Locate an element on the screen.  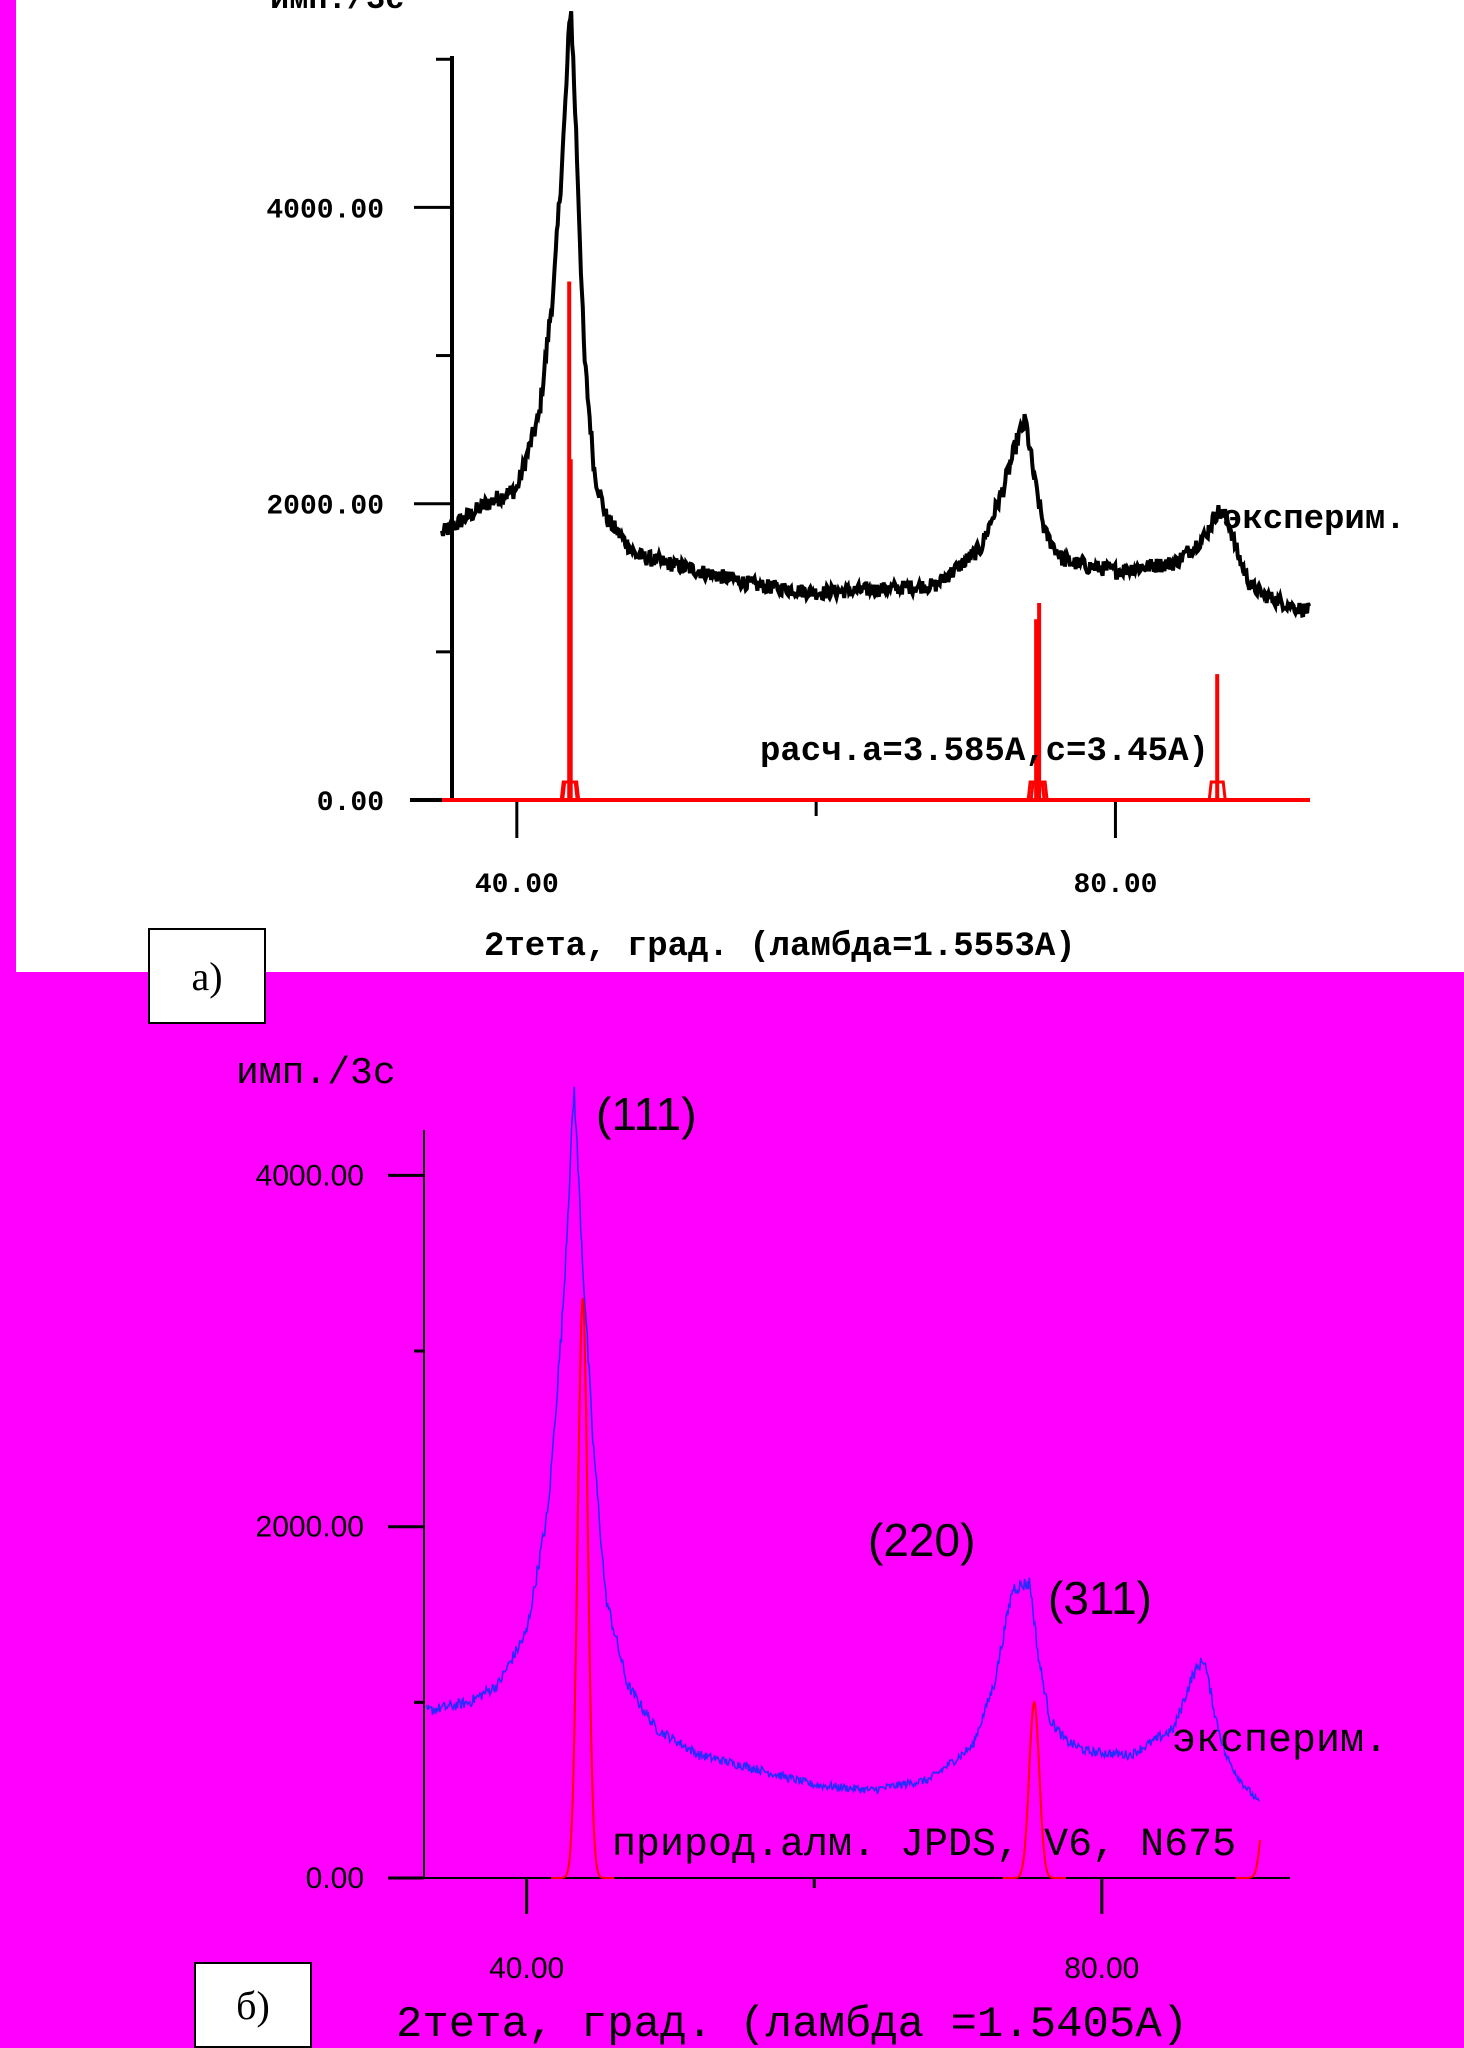
x-axis-label: 2тета, град. (ламбда=1.5553А) is located at coordinates (780, 947).